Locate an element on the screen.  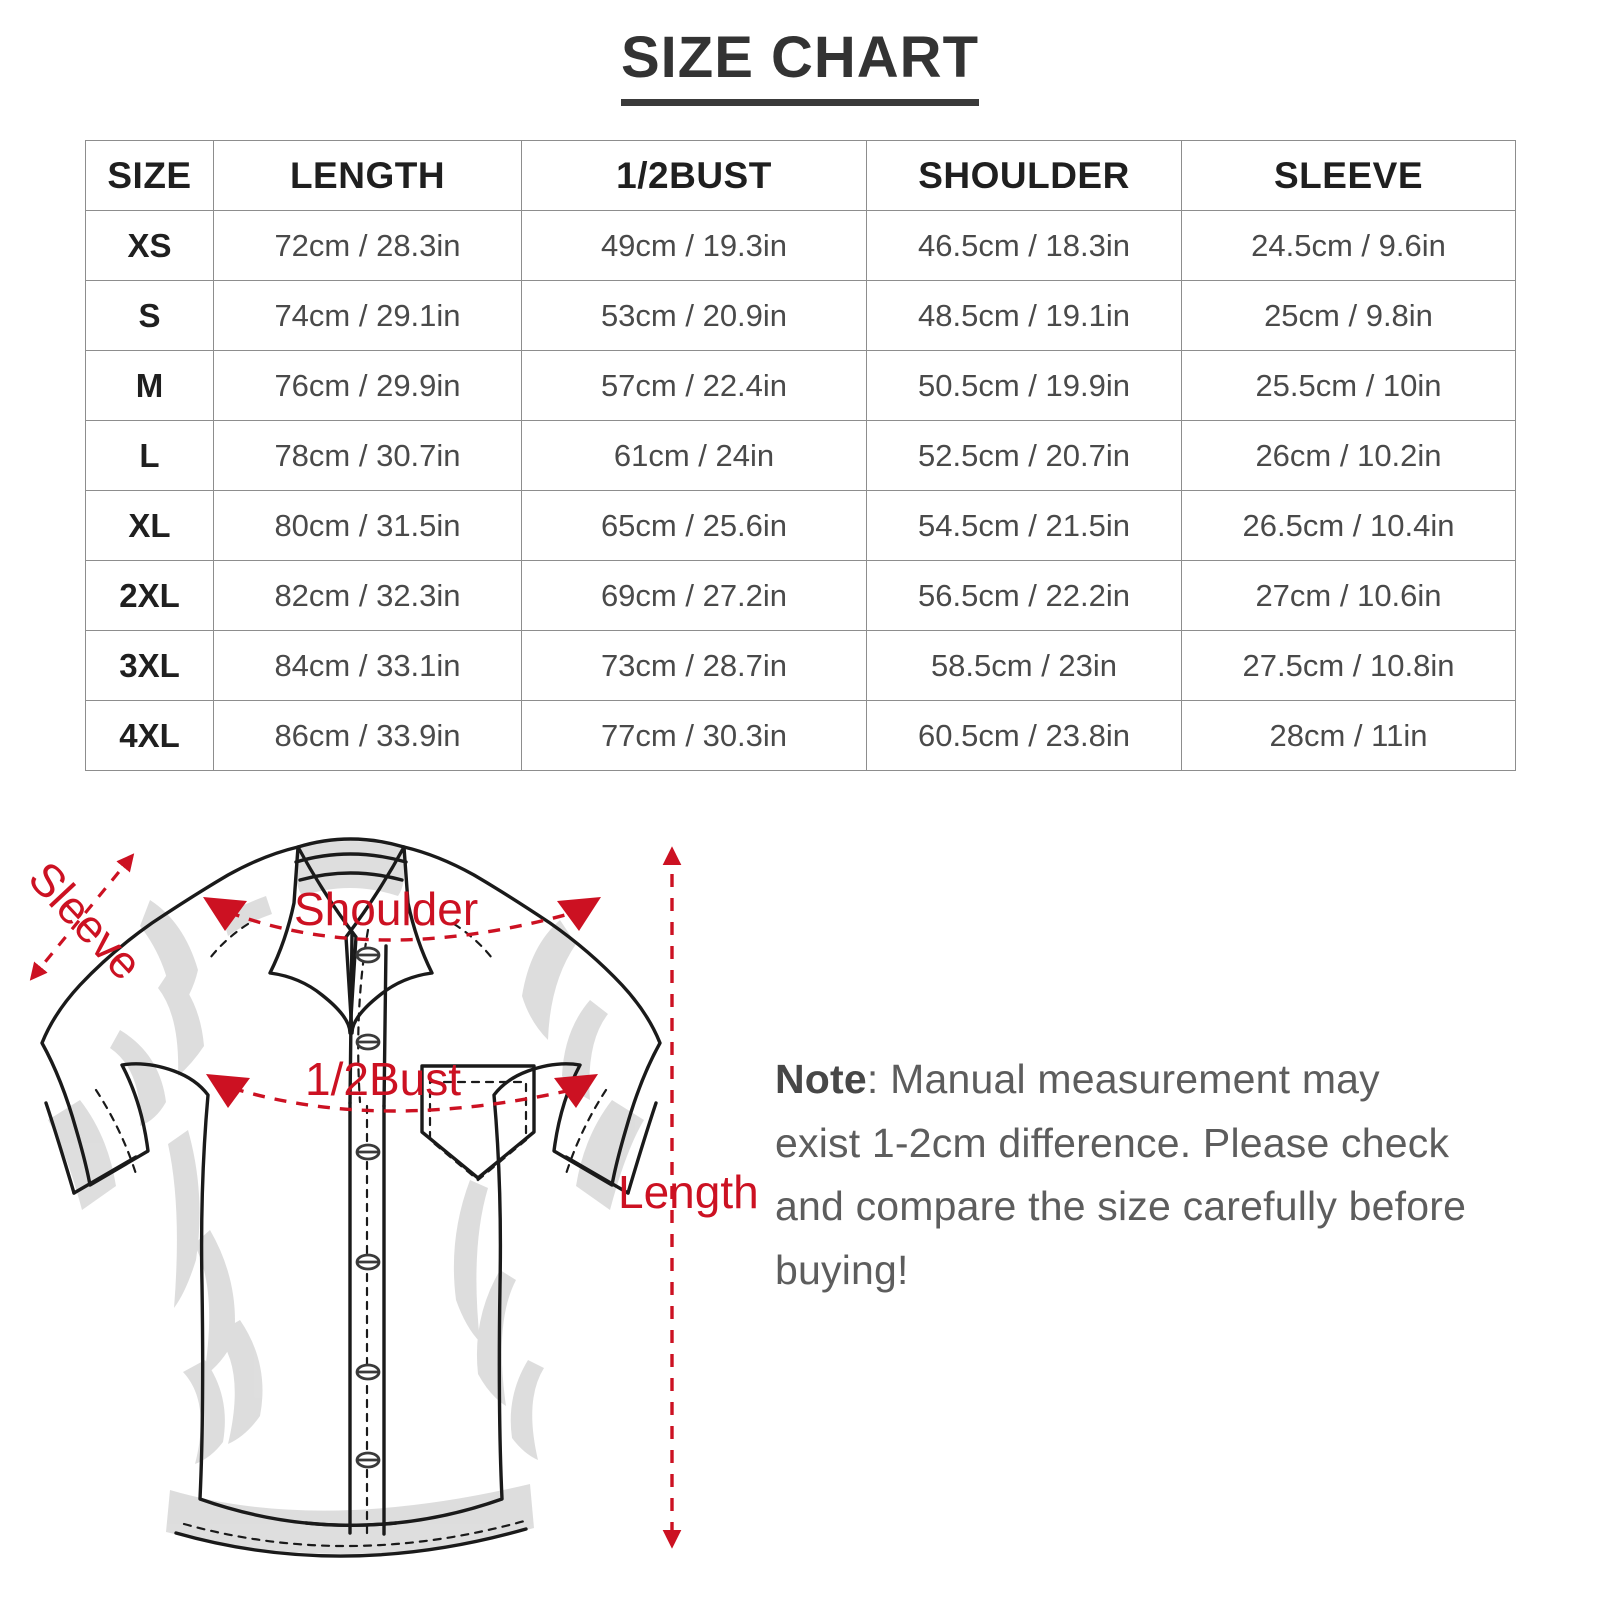
cell-size: M is located at coordinates (149, 385).